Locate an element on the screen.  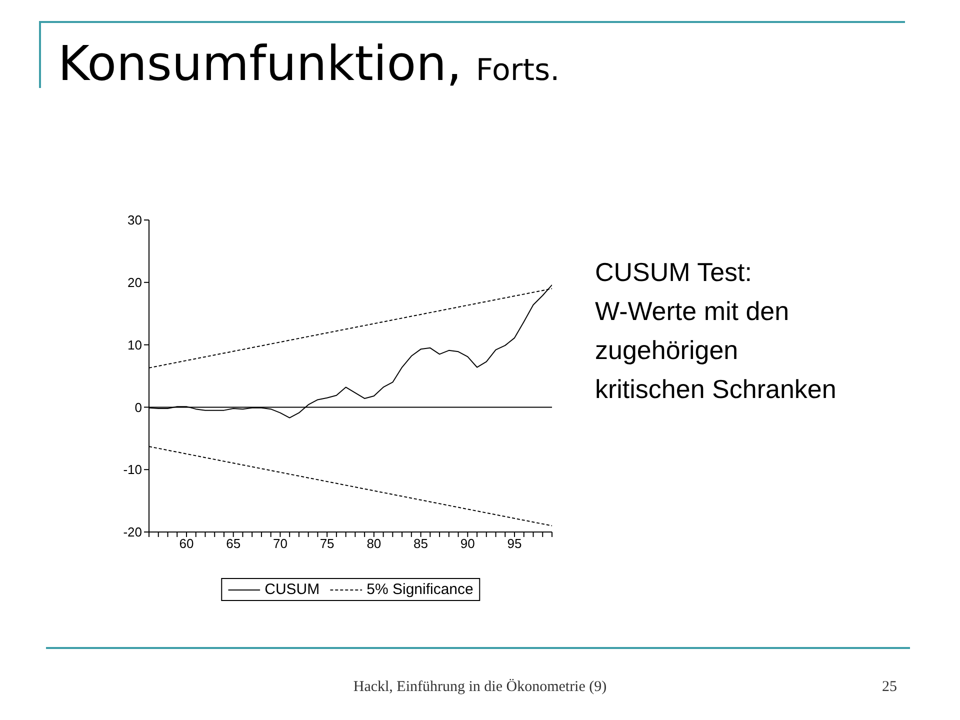
x-tick-label: 75 is located at coordinates (327, 544).